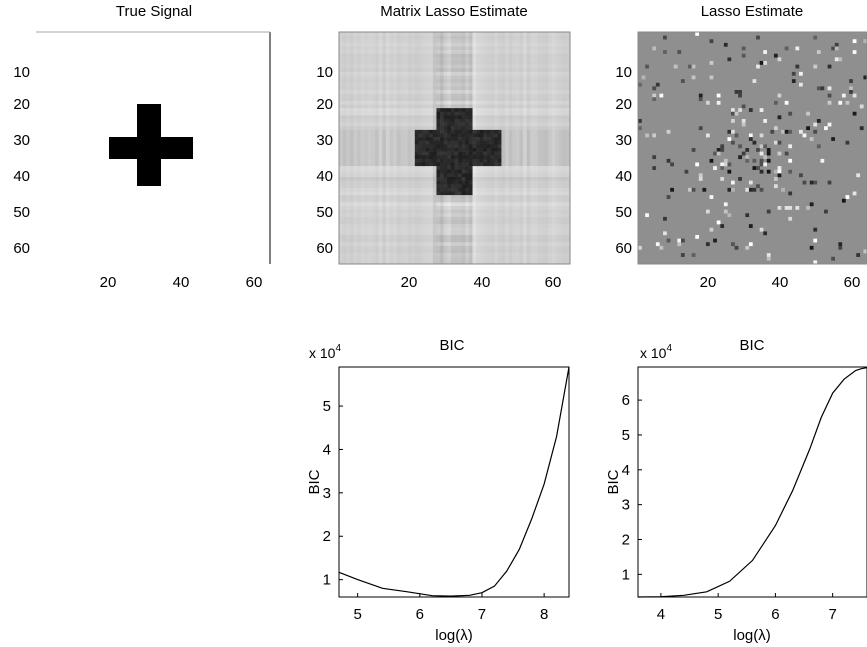  Describe the element at coordinates (752, 148) in the screenshot. I see `heatmap-background` at that location.